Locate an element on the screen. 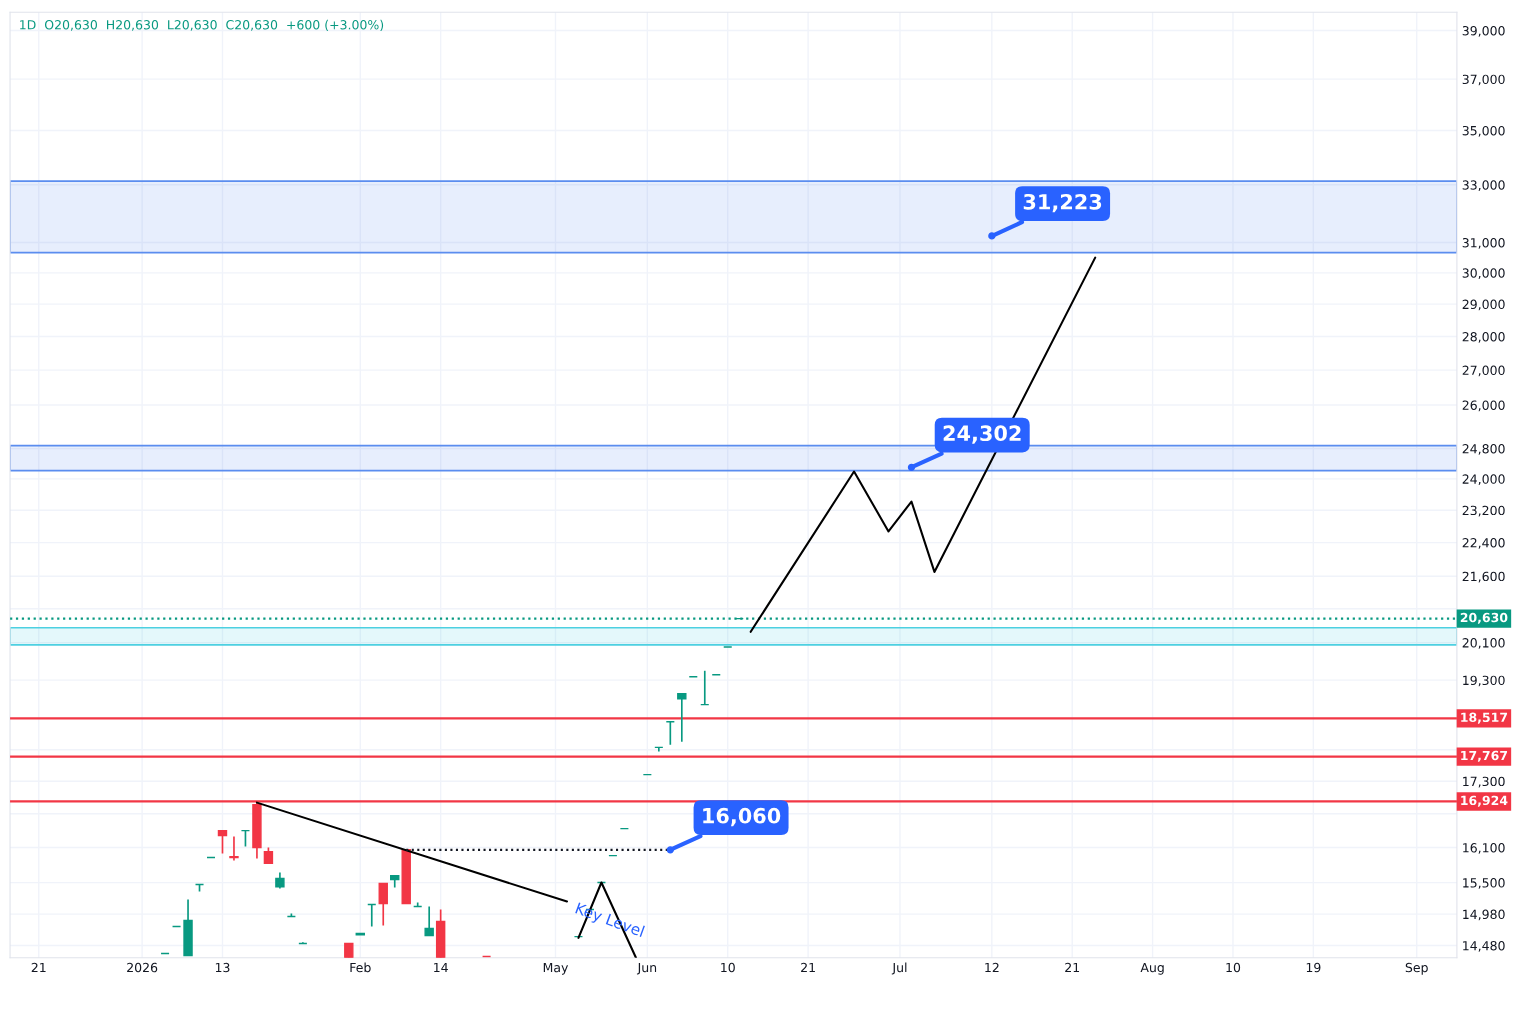 The image size is (1523, 1021). x-tick-label: Feb is located at coordinates (360, 967).